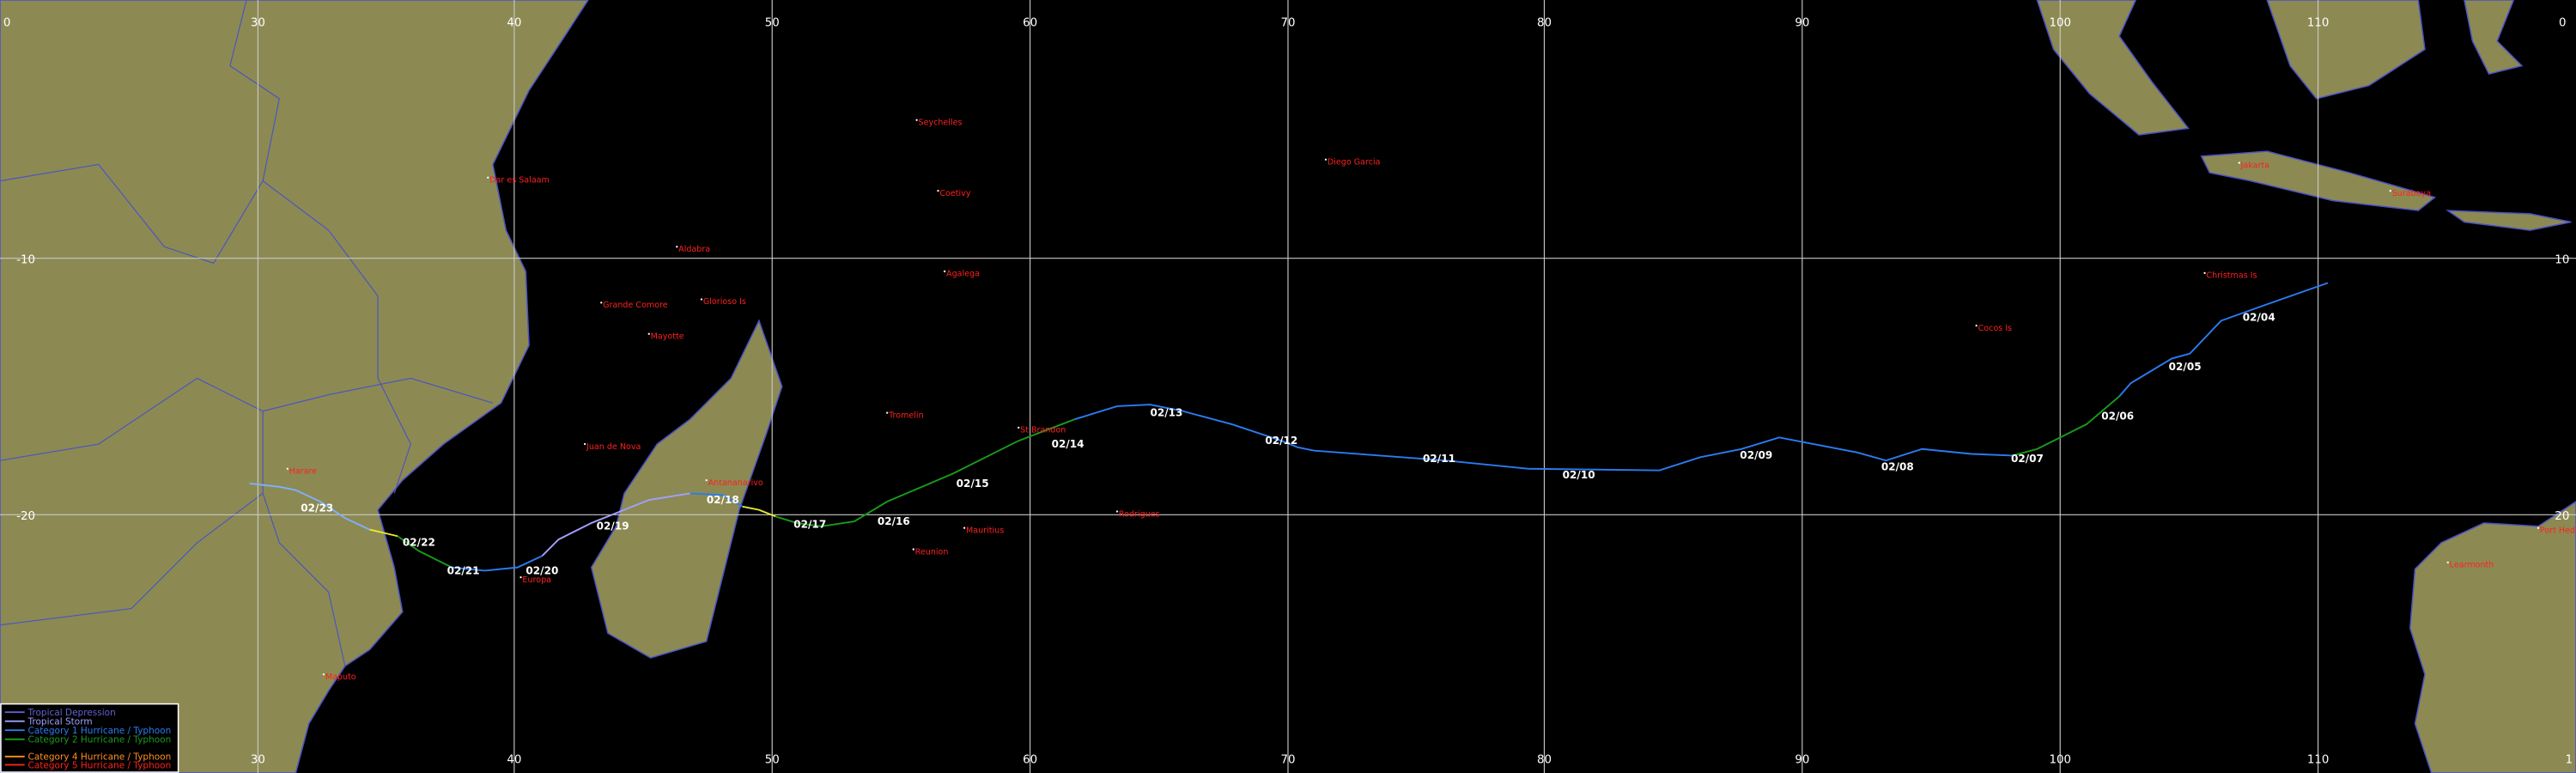 Image resolution: width=2576 pixels, height=773 pixels. I want to click on bottom-label: 90, so click(1802, 760).